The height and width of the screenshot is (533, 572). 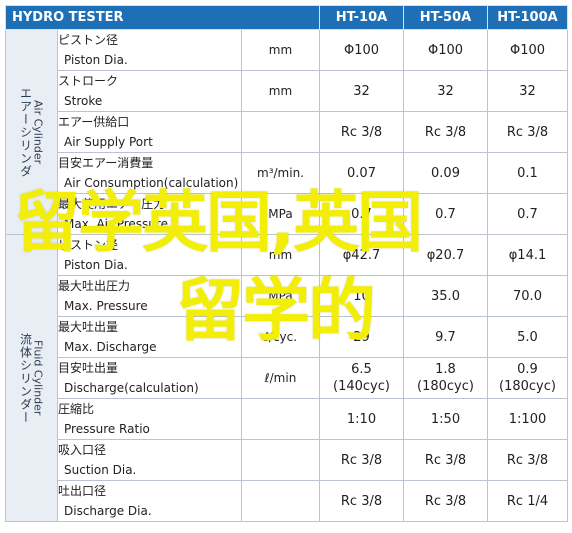 I want to click on table-row: ストローク Stroke mm 32 32 32, so click(x=287, y=91).